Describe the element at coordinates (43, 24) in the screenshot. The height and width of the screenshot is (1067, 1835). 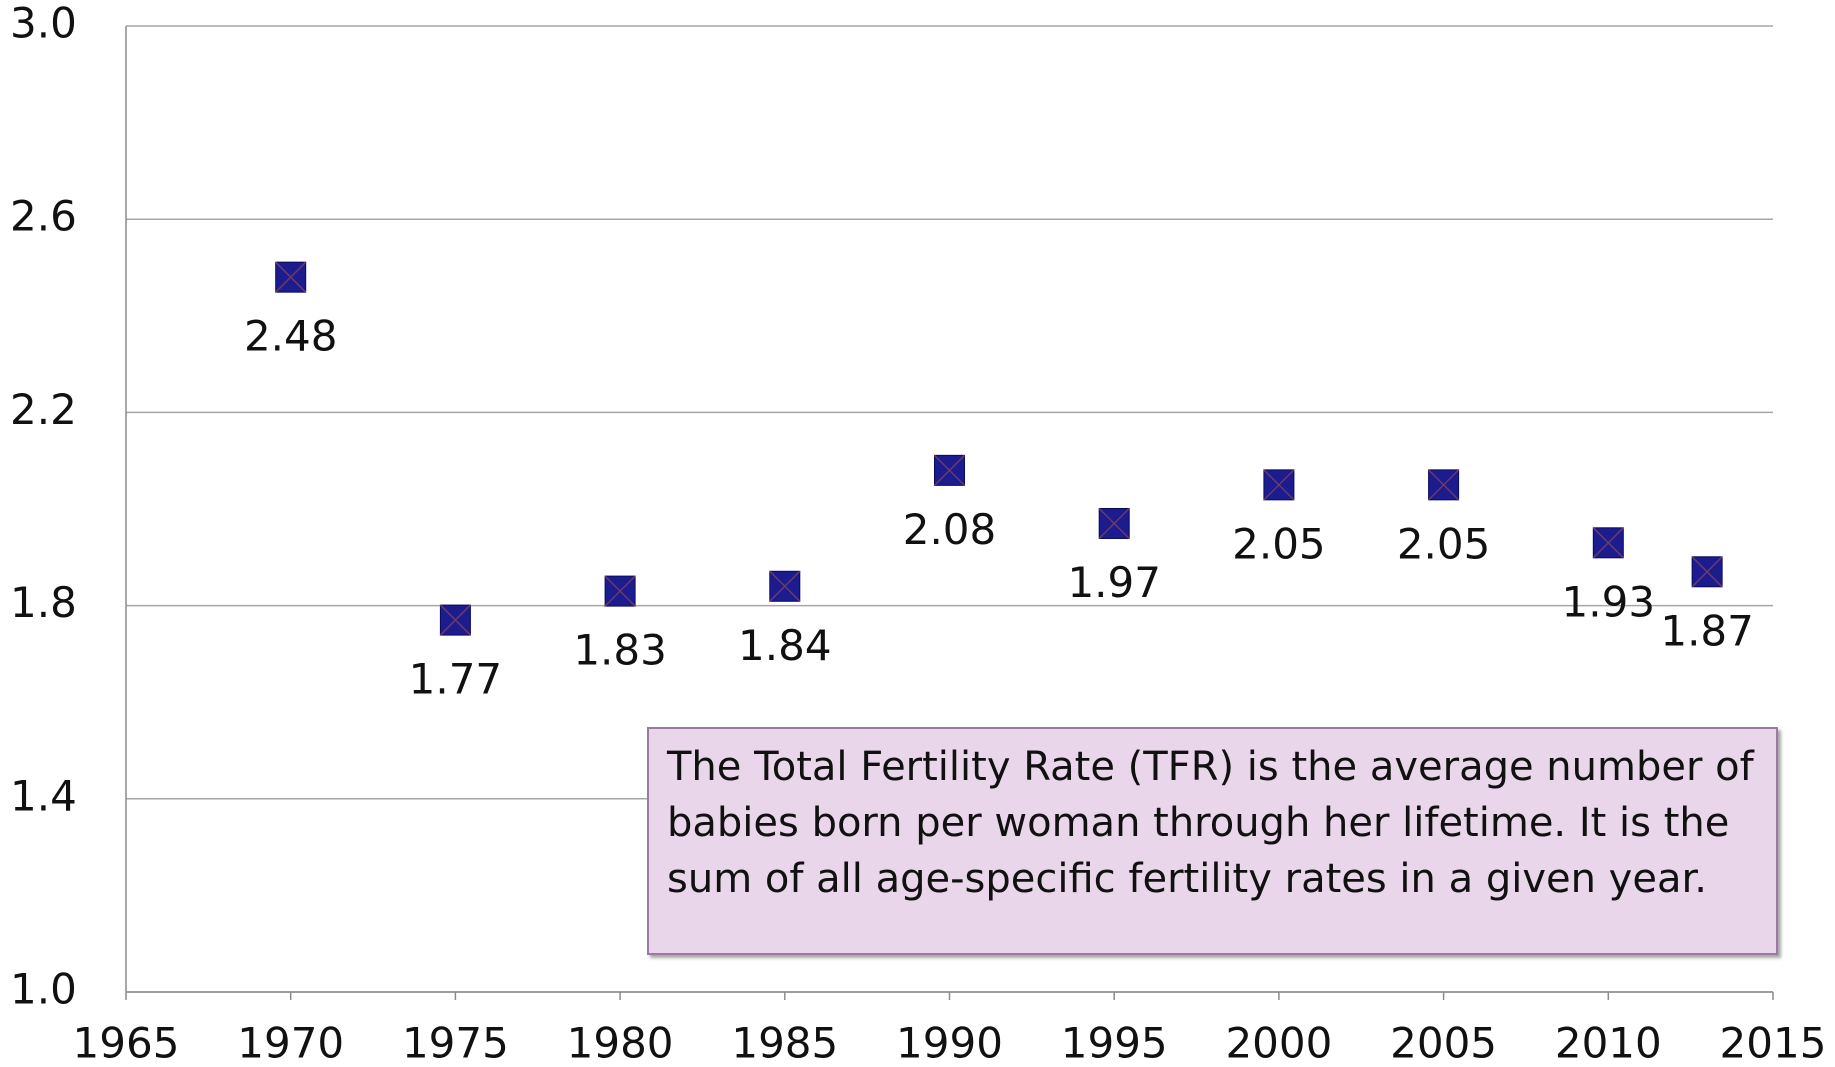
I see `y-tick-label: 3.0` at that location.